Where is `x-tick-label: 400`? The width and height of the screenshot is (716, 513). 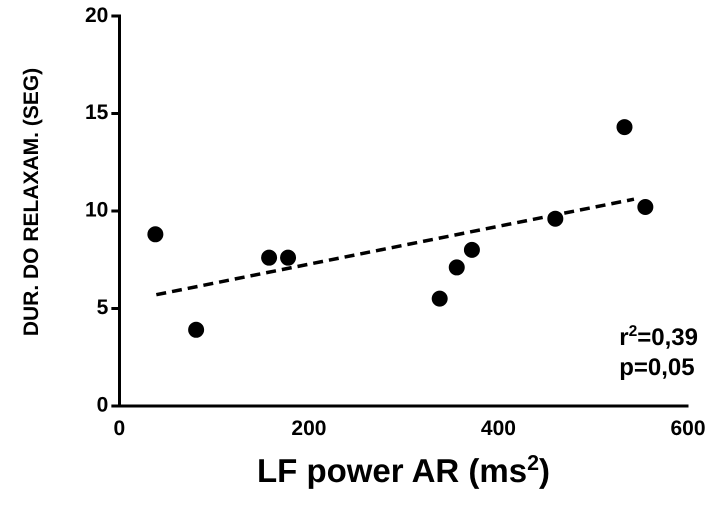
x-tick-label: 400 is located at coordinates (498, 428).